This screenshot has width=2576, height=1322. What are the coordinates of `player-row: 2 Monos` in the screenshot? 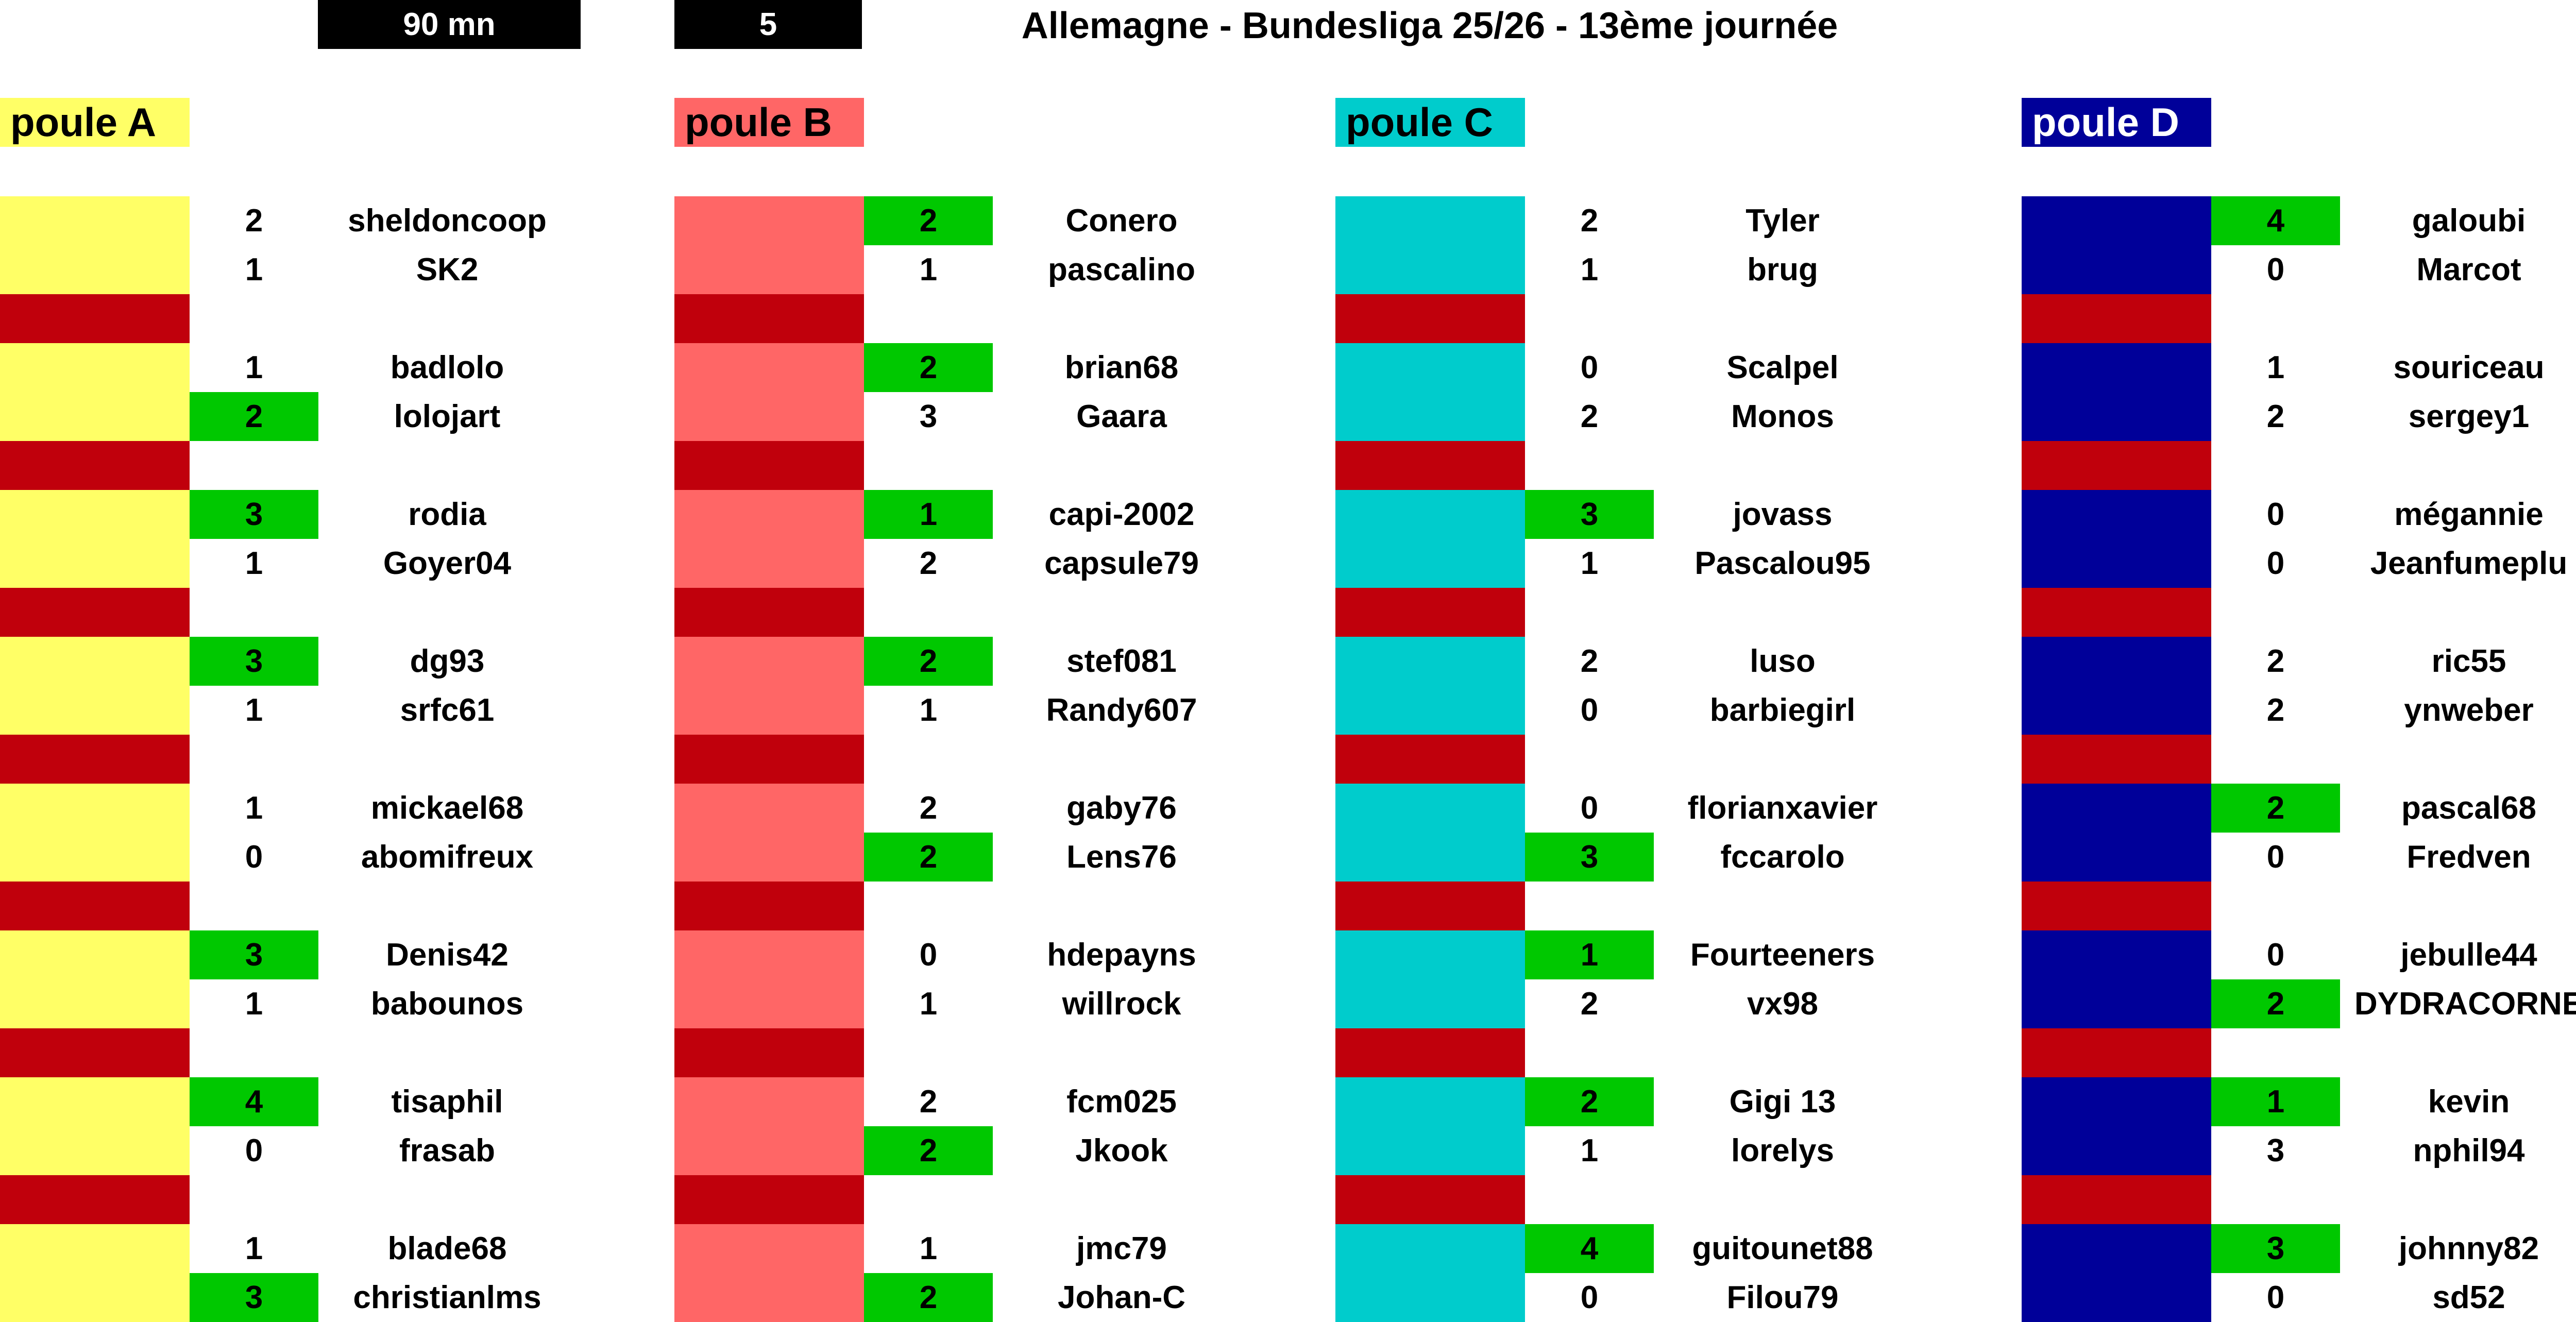 It's located at (1626, 416).